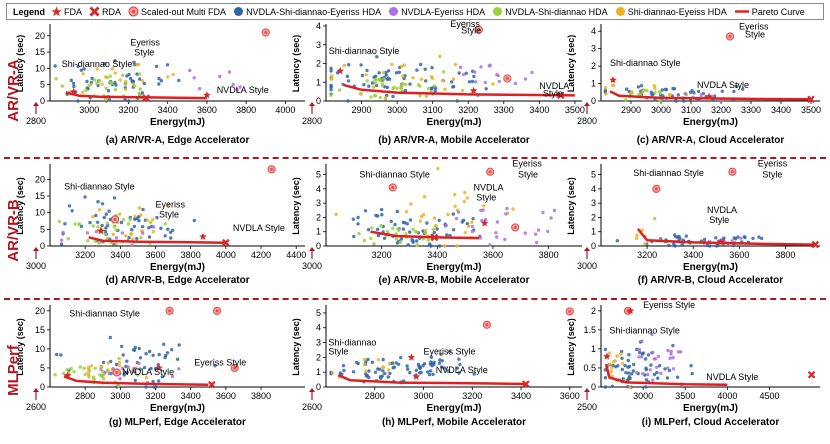 This screenshot has height=444, width=830. What do you see at coordinates (314, 11) in the screenshot?
I see `legend-label-nse: NVDLA-Shi-diannao-Eyeriss HDA` at bounding box center [314, 11].